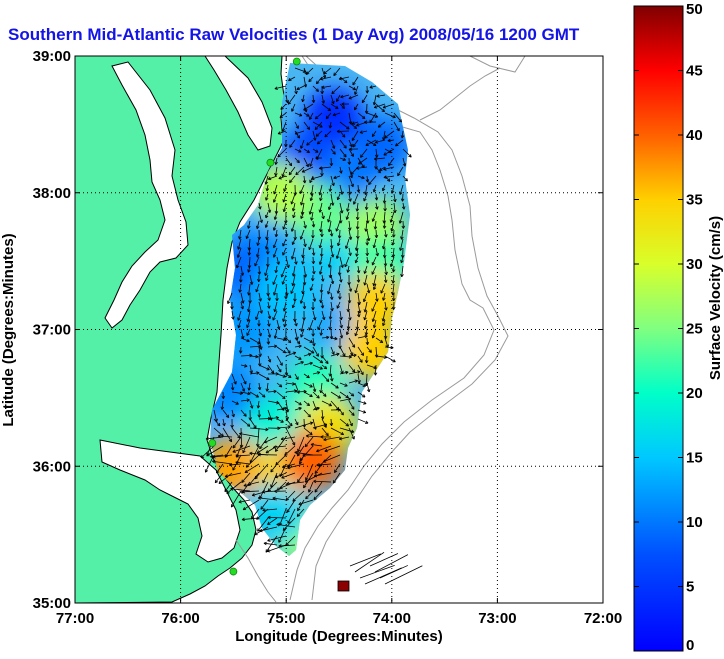 The width and height of the screenshot is (724, 659). What do you see at coordinates (603, 618) in the screenshot?
I see `x-tick-label: 72:00` at bounding box center [603, 618].